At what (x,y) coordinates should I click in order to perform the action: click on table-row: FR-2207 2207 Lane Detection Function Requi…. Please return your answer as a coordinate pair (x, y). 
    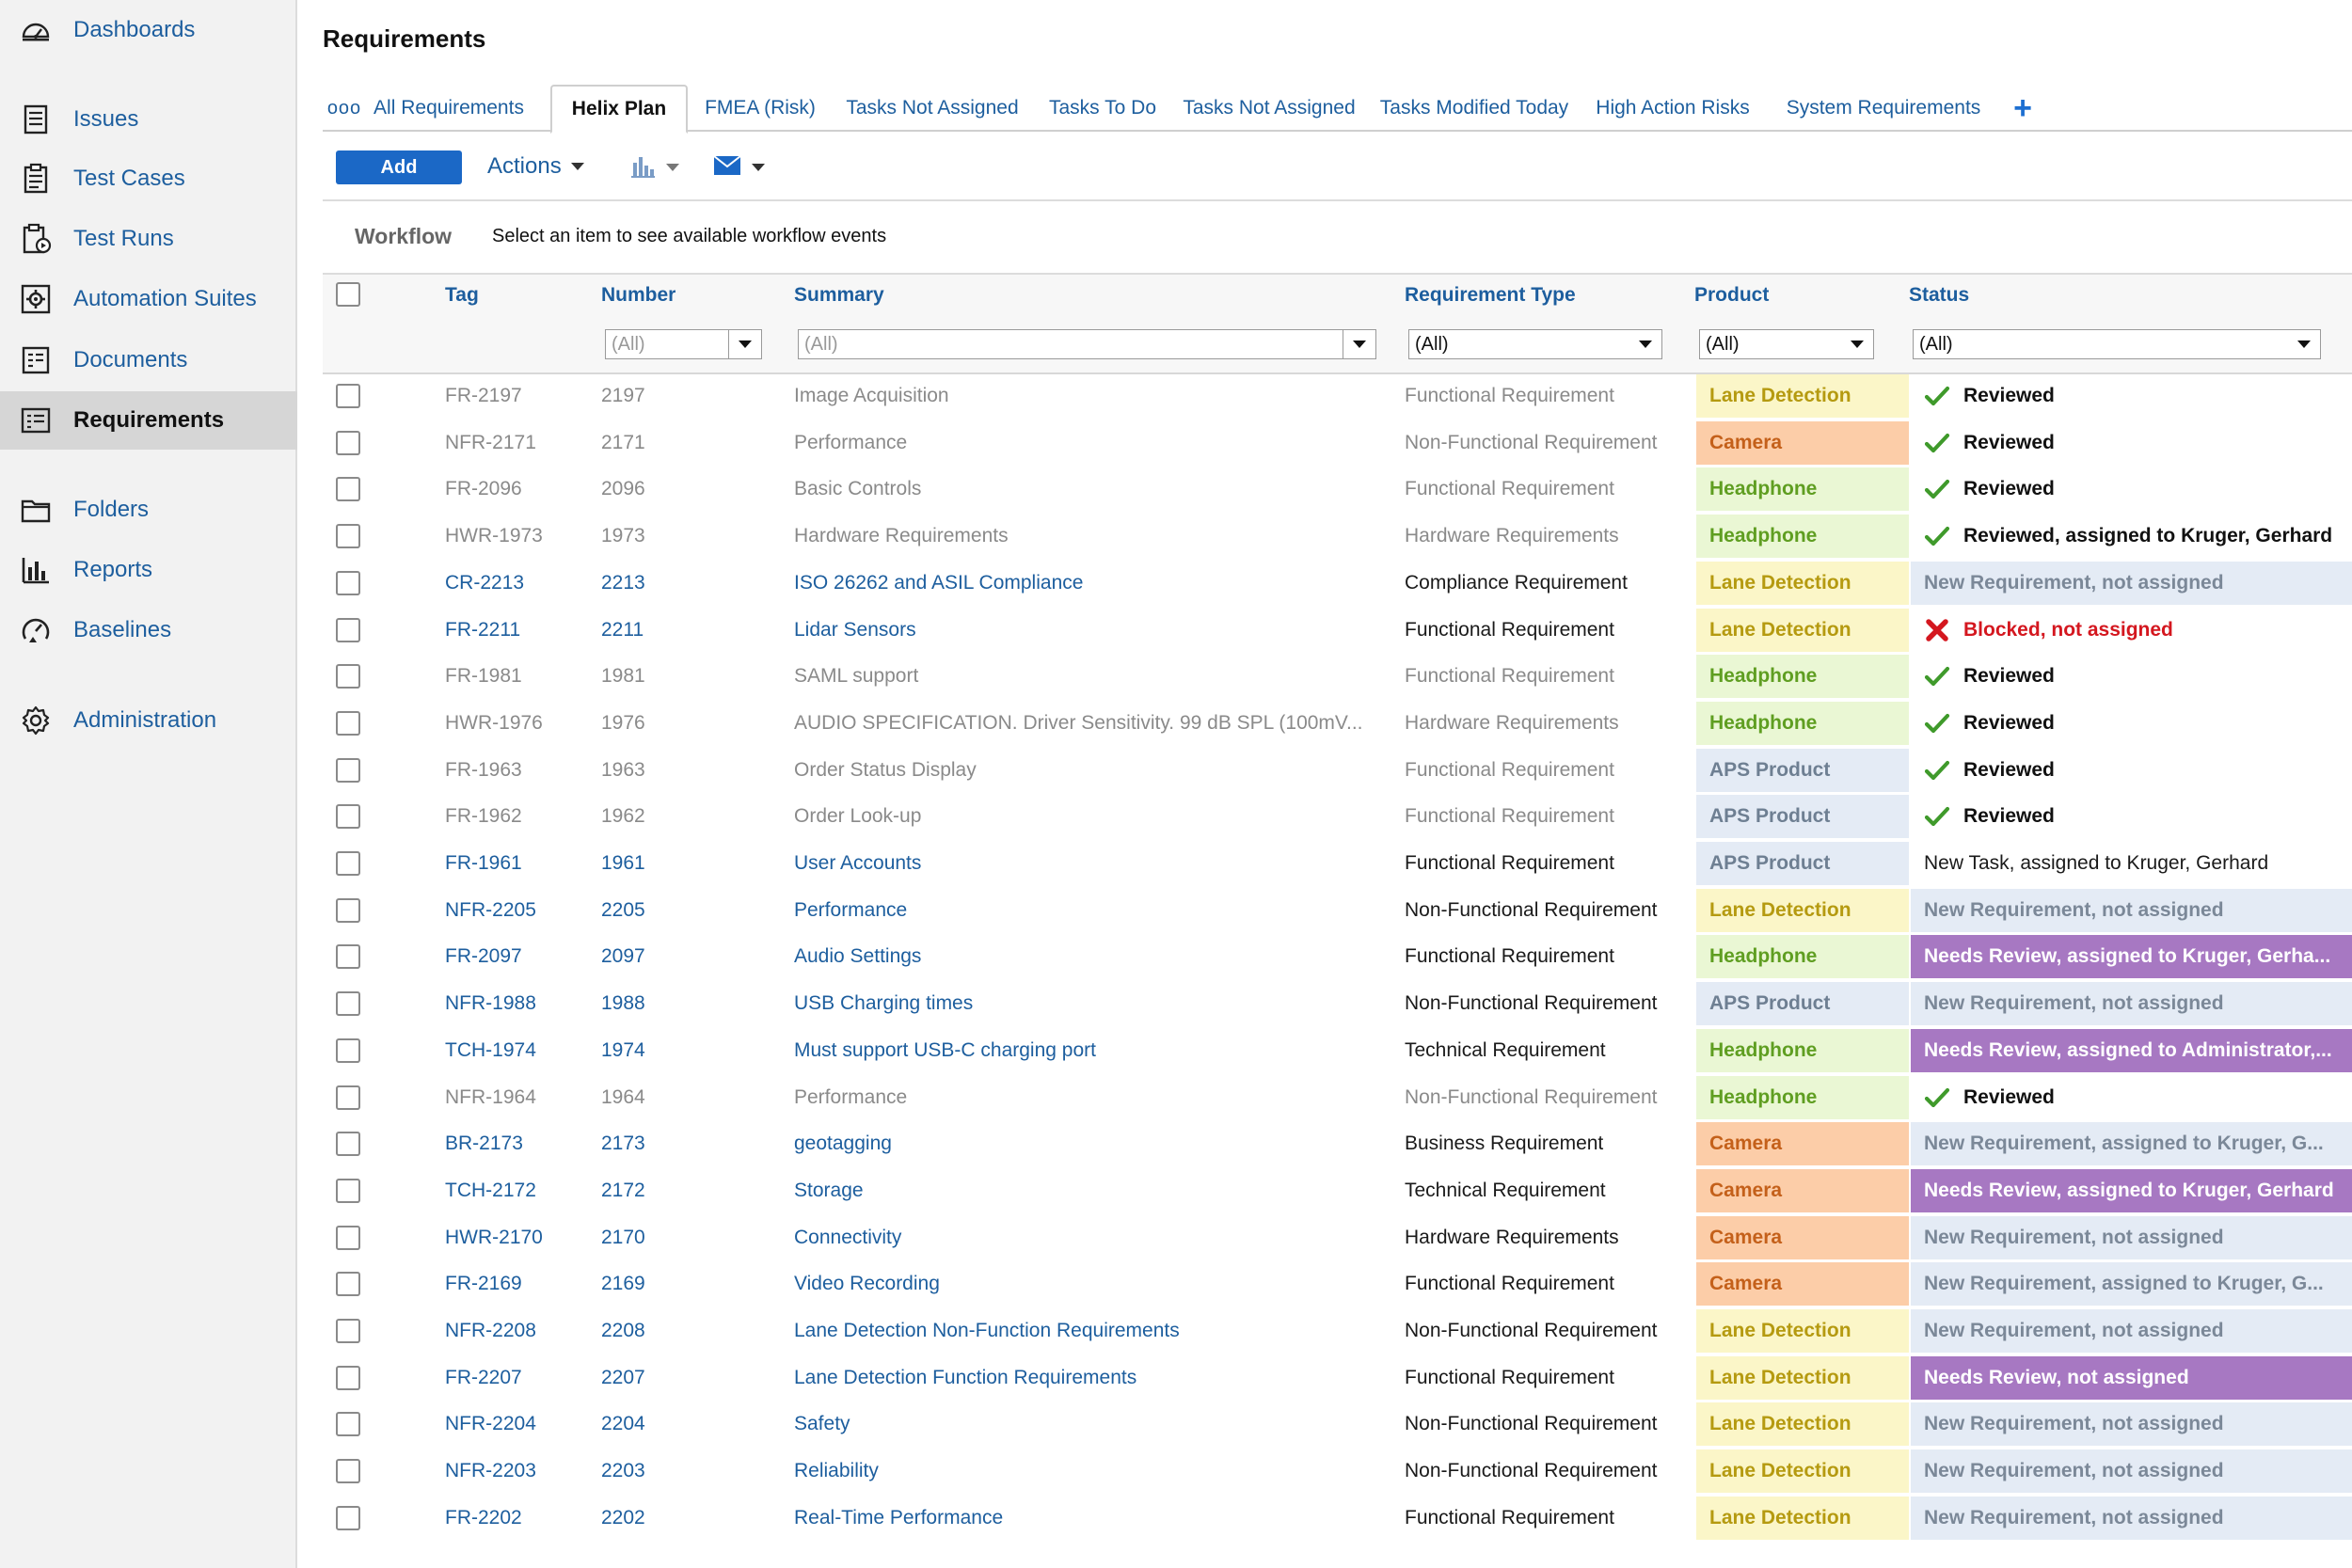
    Looking at the image, I should click on (1337, 1378).